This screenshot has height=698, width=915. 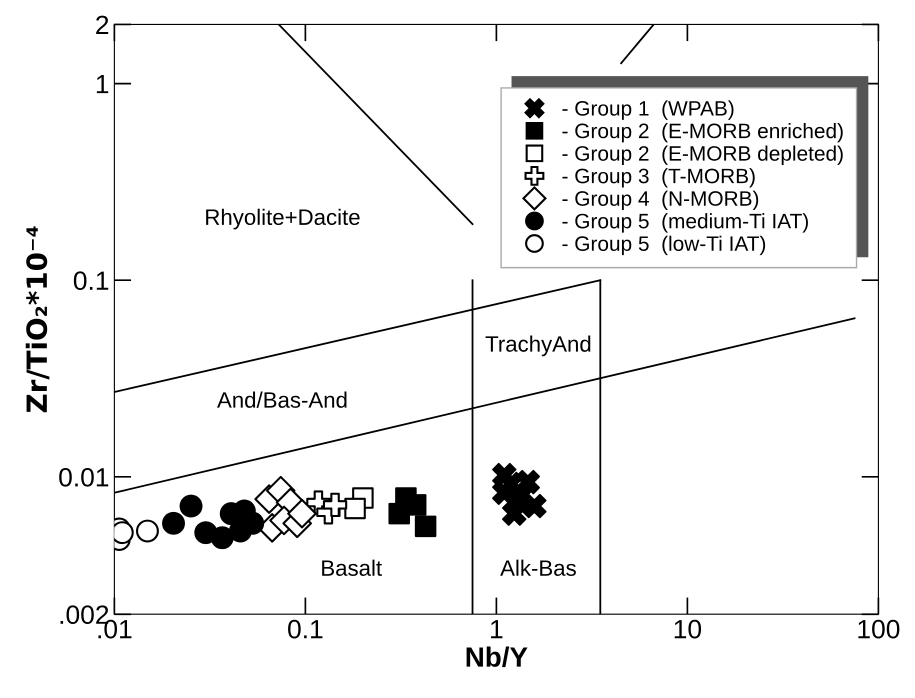 What do you see at coordinates (685, 223) in the screenshot?
I see `legend-label: - Group 5 (medium-Ti IAT)` at bounding box center [685, 223].